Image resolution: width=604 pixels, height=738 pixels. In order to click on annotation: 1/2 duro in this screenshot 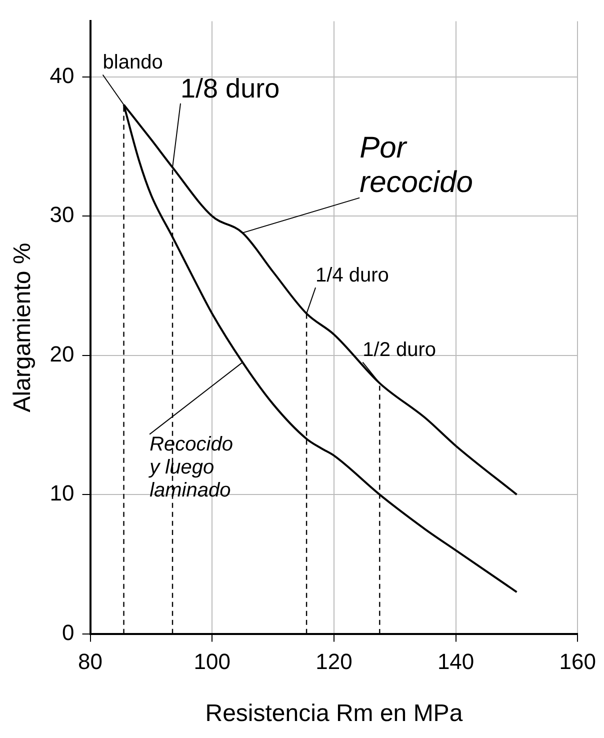, I will do `click(399, 350)`.